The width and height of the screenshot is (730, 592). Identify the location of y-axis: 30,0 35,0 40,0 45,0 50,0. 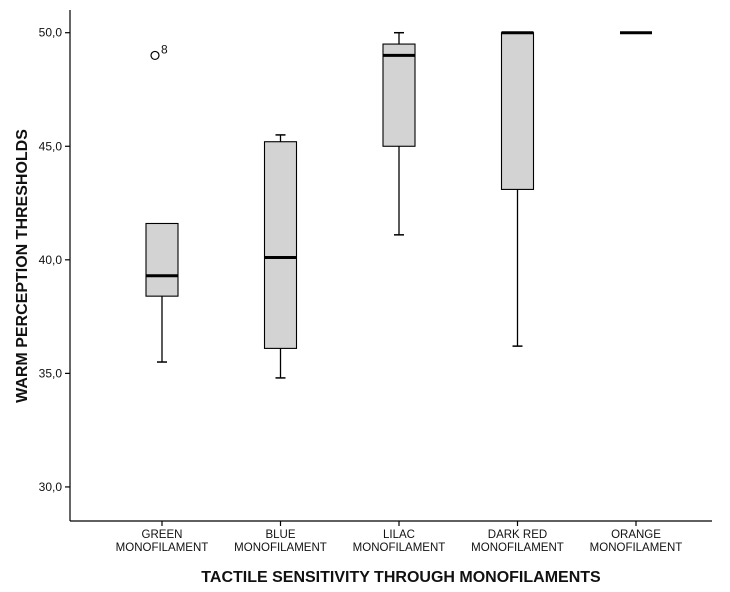
(55, 265).